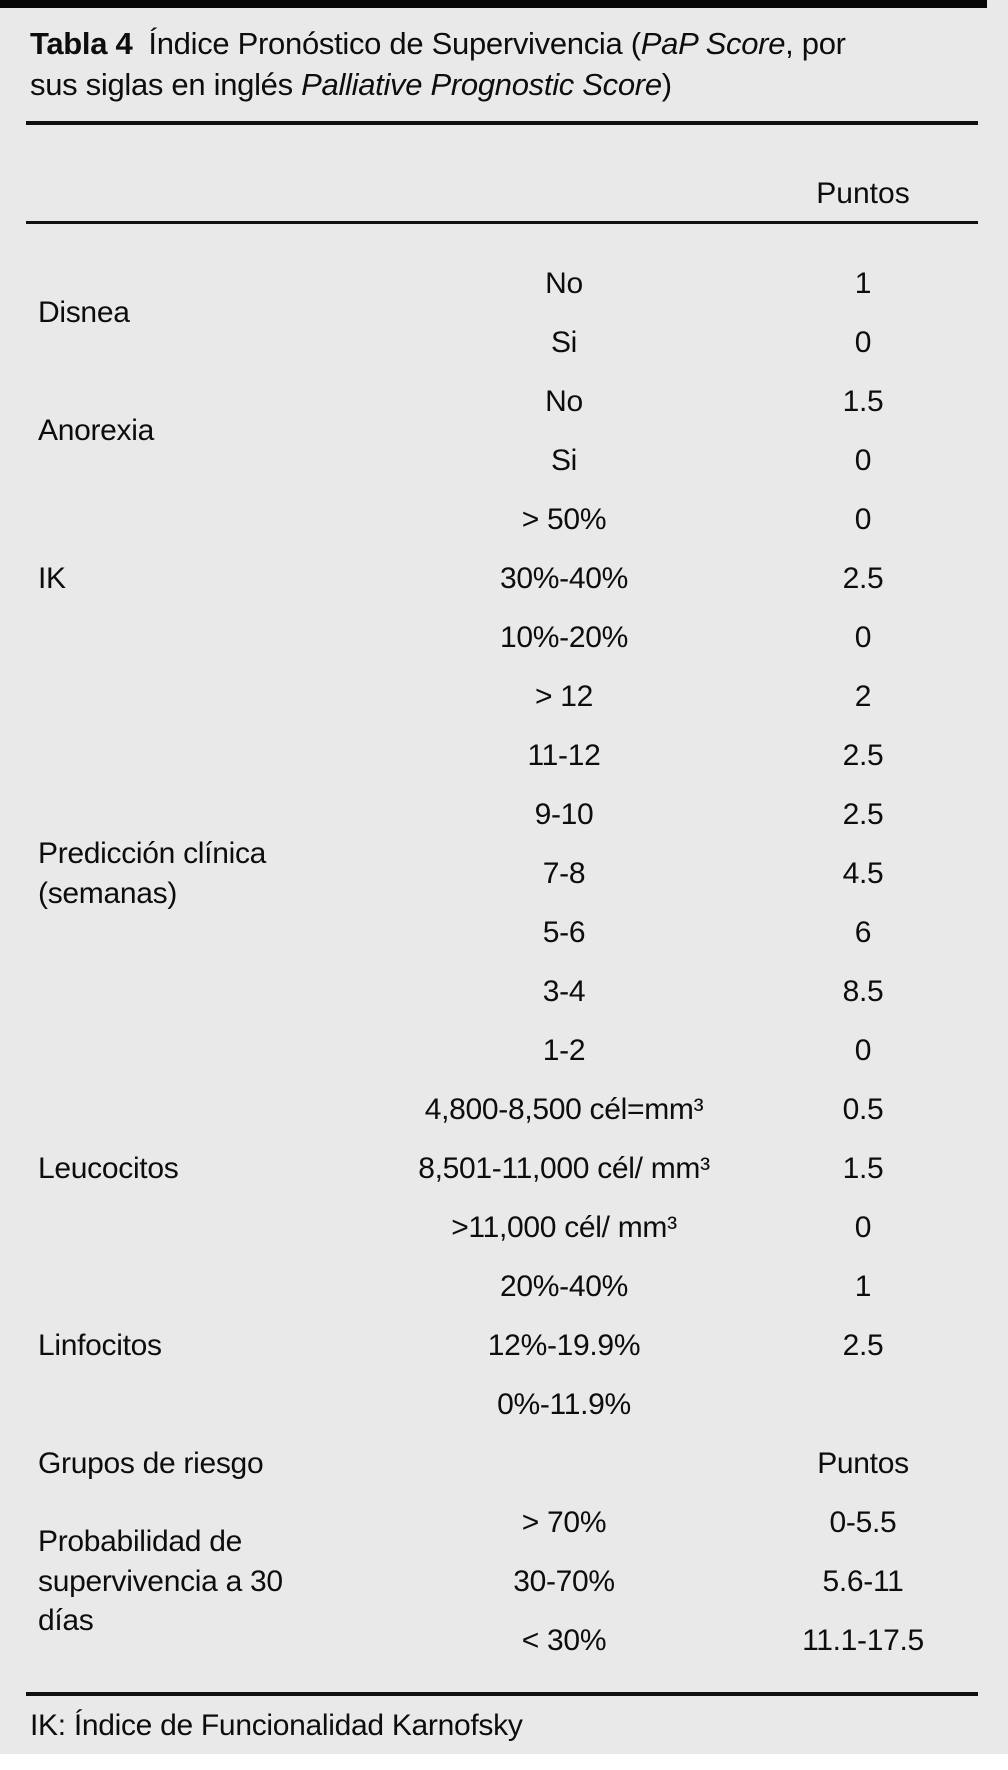 The width and height of the screenshot is (1008, 1770). Describe the element at coordinates (203, 1168) in the screenshot. I see `category-label: Leucocitos` at that location.